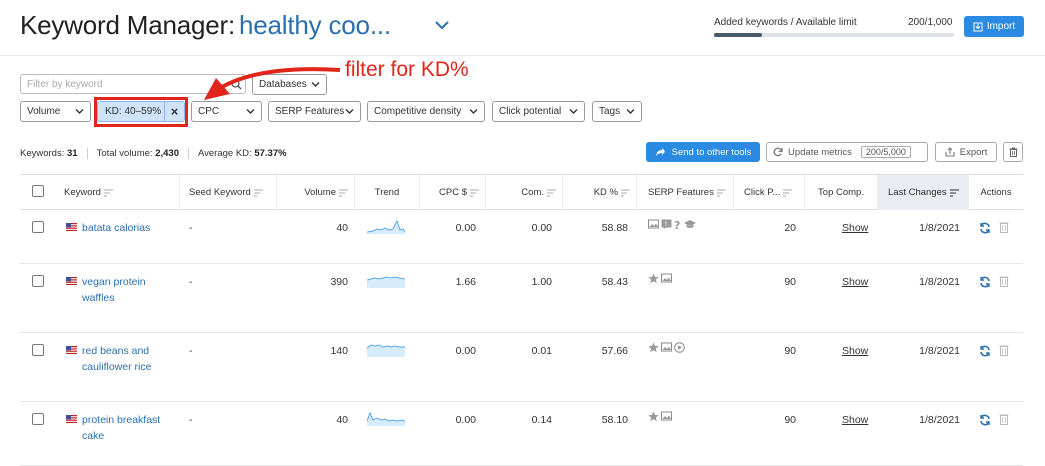  I want to click on serp-features-dropdown: SERP Features, so click(314, 111).